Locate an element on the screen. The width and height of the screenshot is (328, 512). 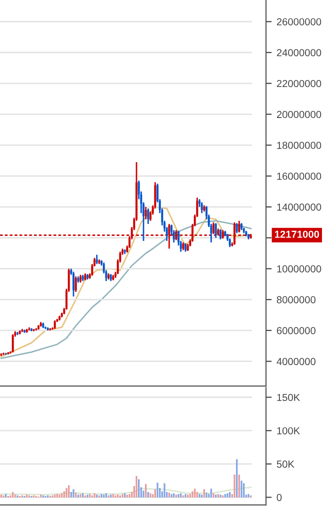
y-tick-label: 150K is located at coordinates (288, 398).